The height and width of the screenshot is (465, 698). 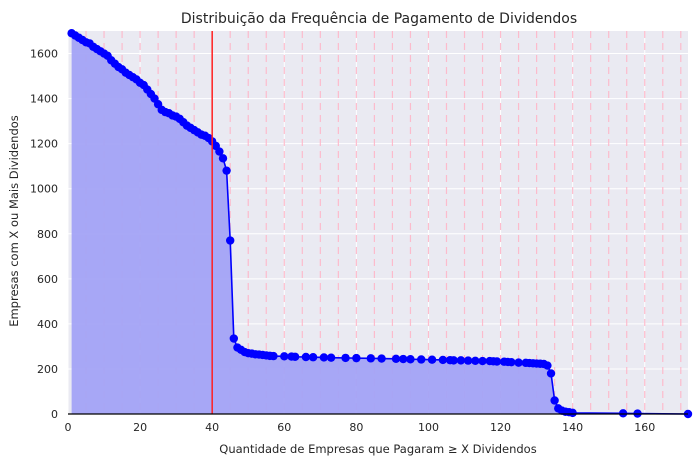 I want to click on y-tick-label: 1200, so click(x=44, y=144).